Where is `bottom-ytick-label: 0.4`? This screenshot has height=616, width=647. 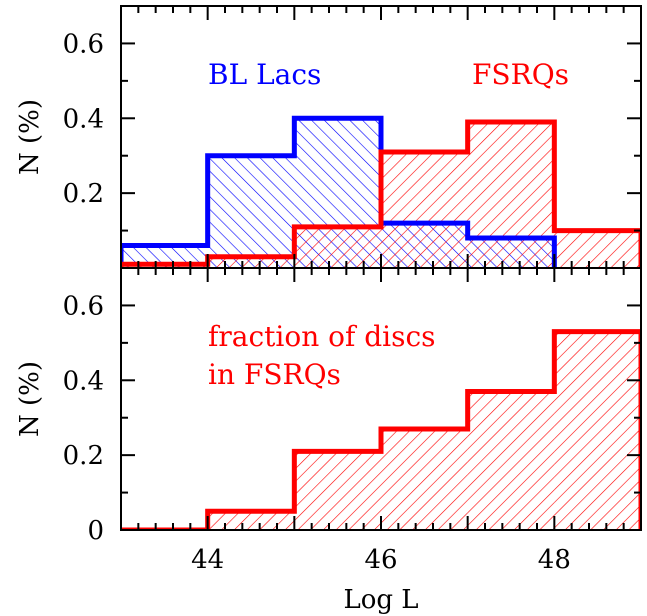 bottom-ytick-label: 0.4 is located at coordinates (83, 381).